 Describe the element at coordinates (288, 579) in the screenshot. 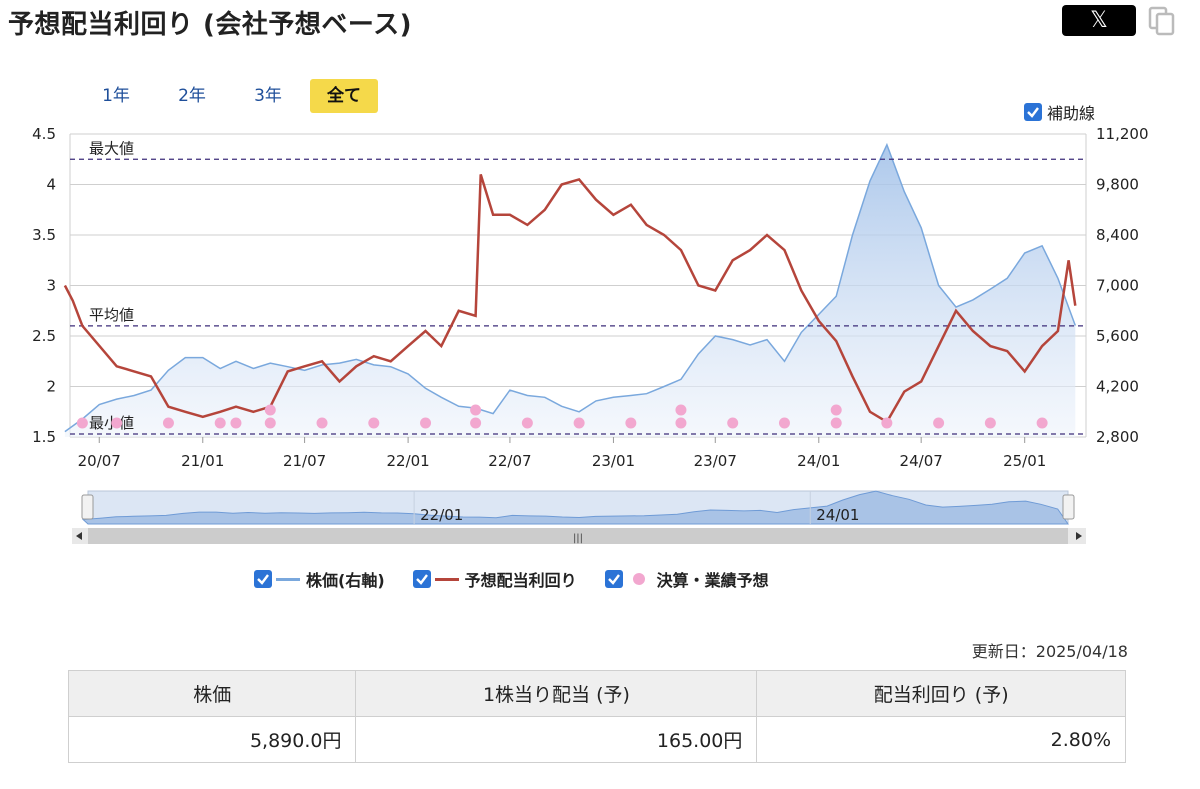

I see `legend-swatch-stock-price` at that location.